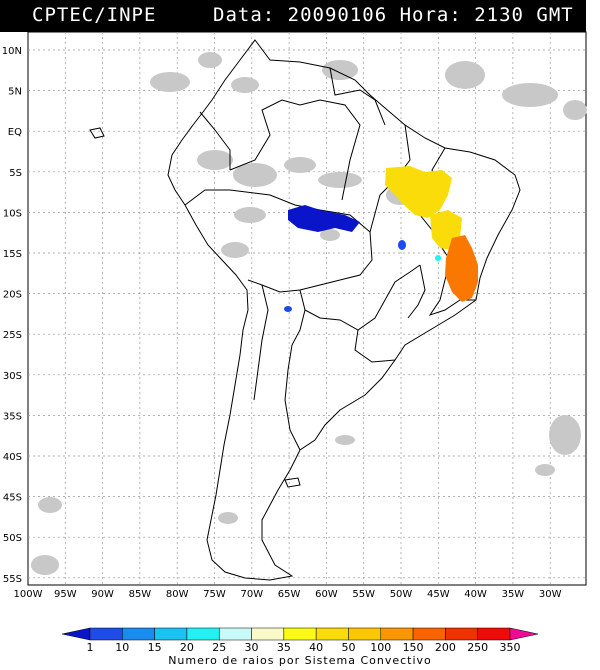  I want to click on lon-label: 55W, so click(363, 594).